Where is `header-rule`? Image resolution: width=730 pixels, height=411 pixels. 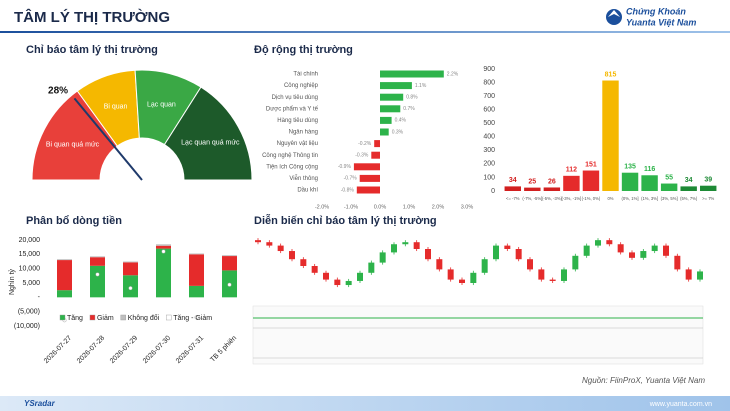 header-rule is located at coordinates (365, 32).